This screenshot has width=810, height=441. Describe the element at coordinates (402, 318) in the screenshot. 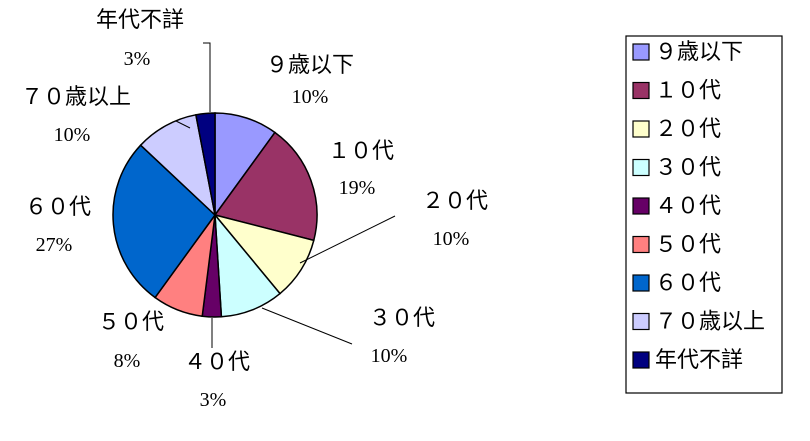

I see `slice-4-category-label: ３０代` at that location.